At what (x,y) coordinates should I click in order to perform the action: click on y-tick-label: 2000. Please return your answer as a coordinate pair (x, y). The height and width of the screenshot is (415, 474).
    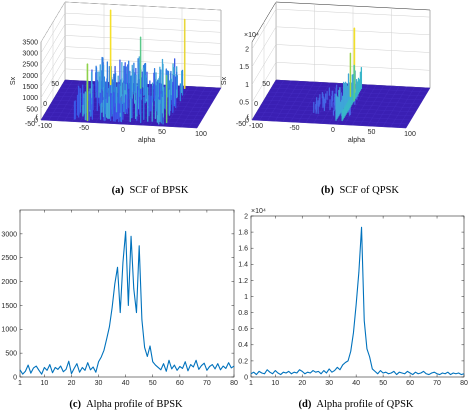
    Looking at the image, I should click on (9, 282).